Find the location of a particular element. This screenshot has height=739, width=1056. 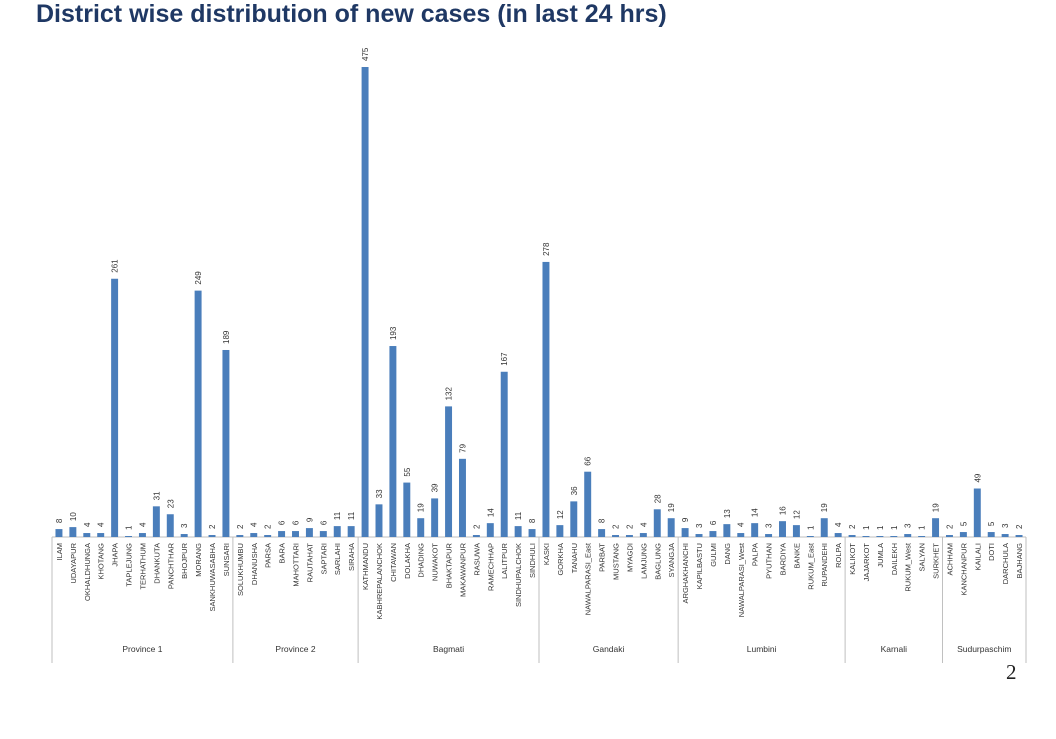

bar-bhojpur is located at coordinates (184, 535).